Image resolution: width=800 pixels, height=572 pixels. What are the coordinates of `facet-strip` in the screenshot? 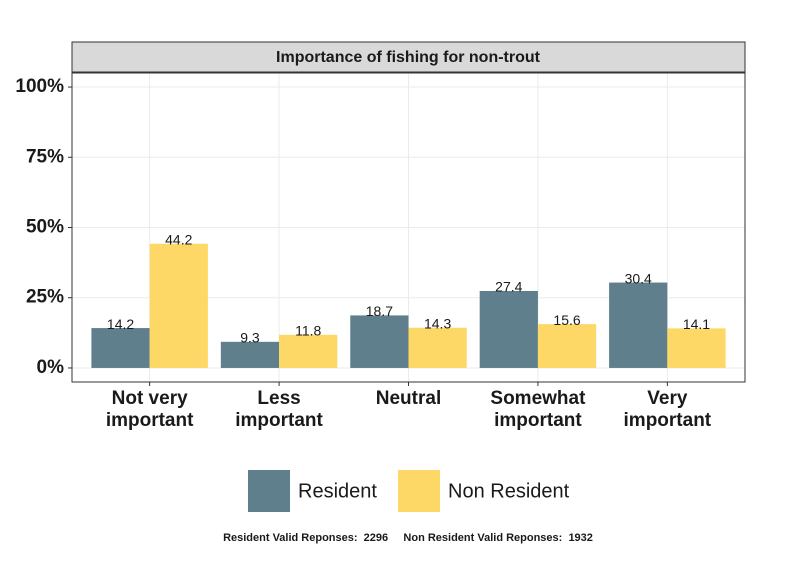 It's located at (408, 57).